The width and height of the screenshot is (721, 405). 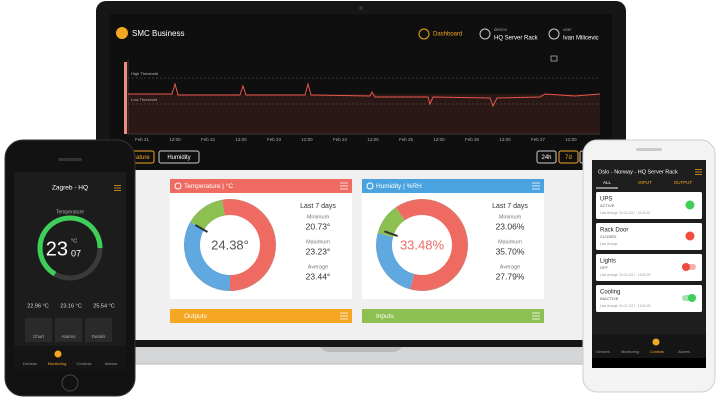 I want to click on gauge-arc, so click(x=70, y=246).